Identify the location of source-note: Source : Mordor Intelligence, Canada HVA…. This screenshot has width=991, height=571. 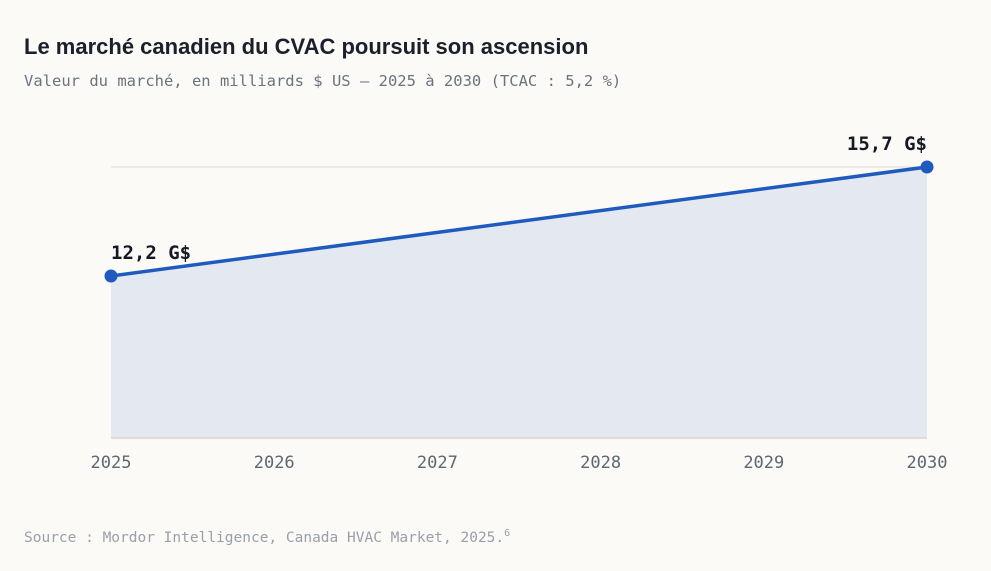
(267, 537).